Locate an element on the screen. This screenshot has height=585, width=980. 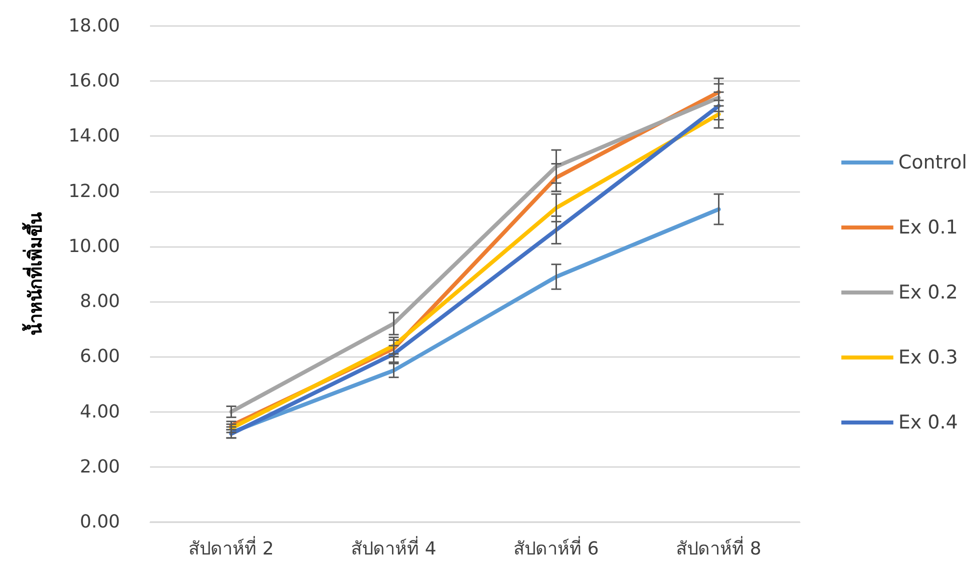
y-tick-label: 2.00 is located at coordinates (100, 467).